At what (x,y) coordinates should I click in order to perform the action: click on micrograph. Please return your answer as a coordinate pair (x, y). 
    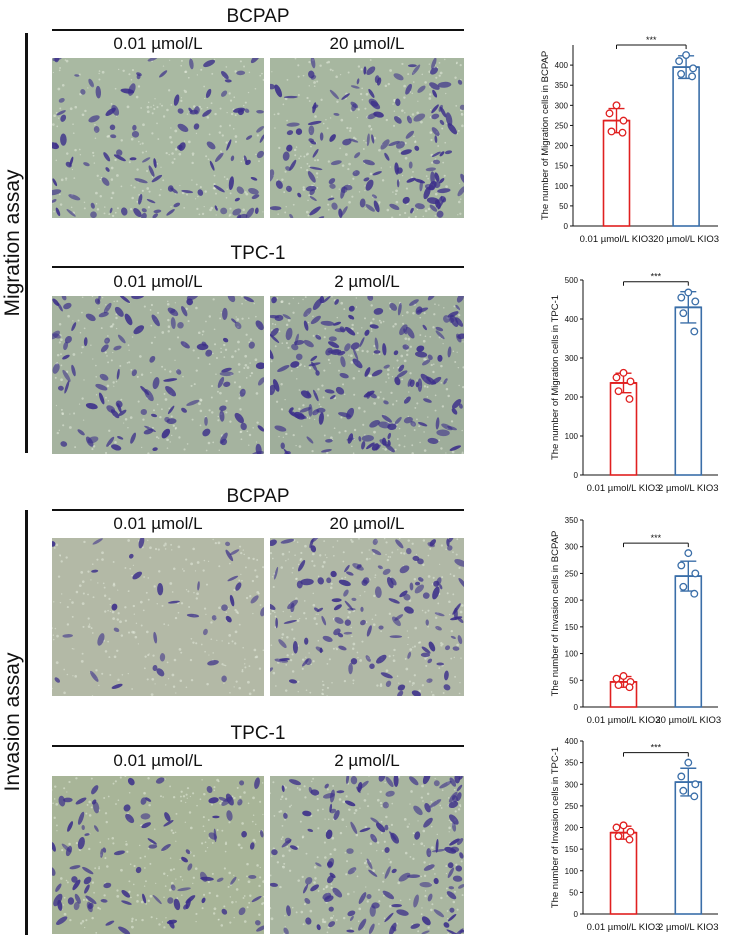
    Looking at the image, I should click on (158, 855).